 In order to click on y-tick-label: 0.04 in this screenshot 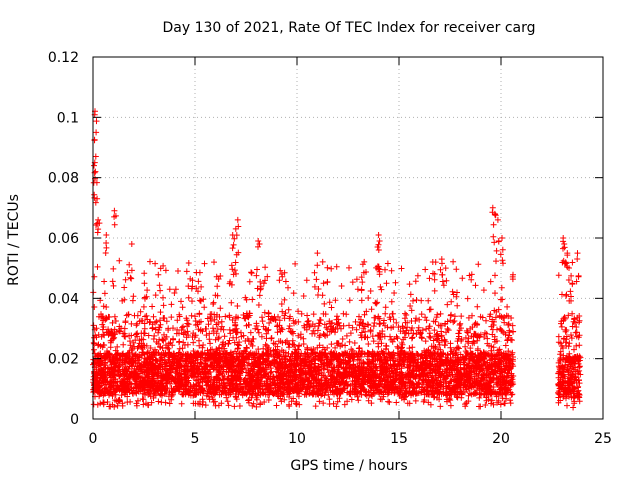, I will do `click(63, 299)`.